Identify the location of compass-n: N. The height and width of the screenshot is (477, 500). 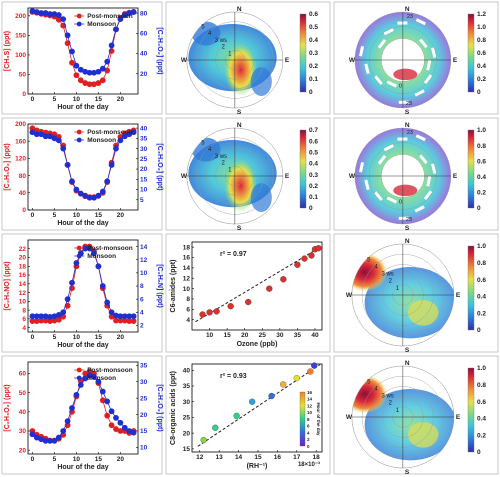
(407, 241).